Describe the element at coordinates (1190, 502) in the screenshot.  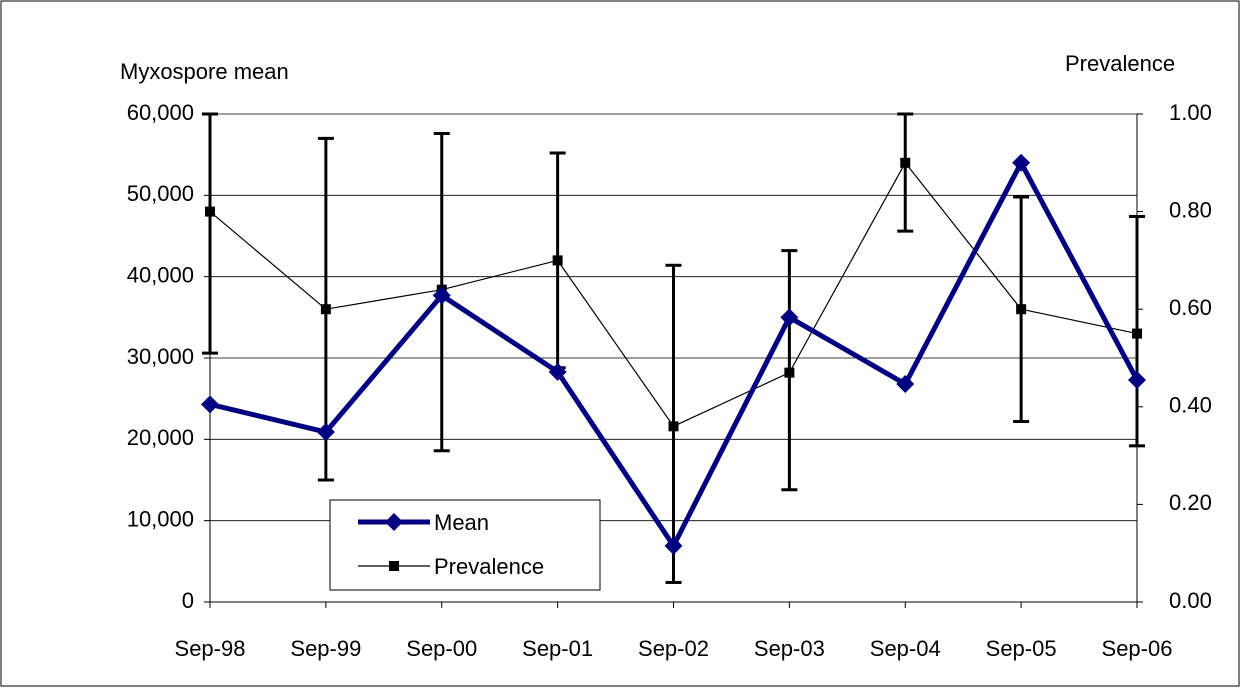
I see `y2-tick-label: 0.20` at that location.